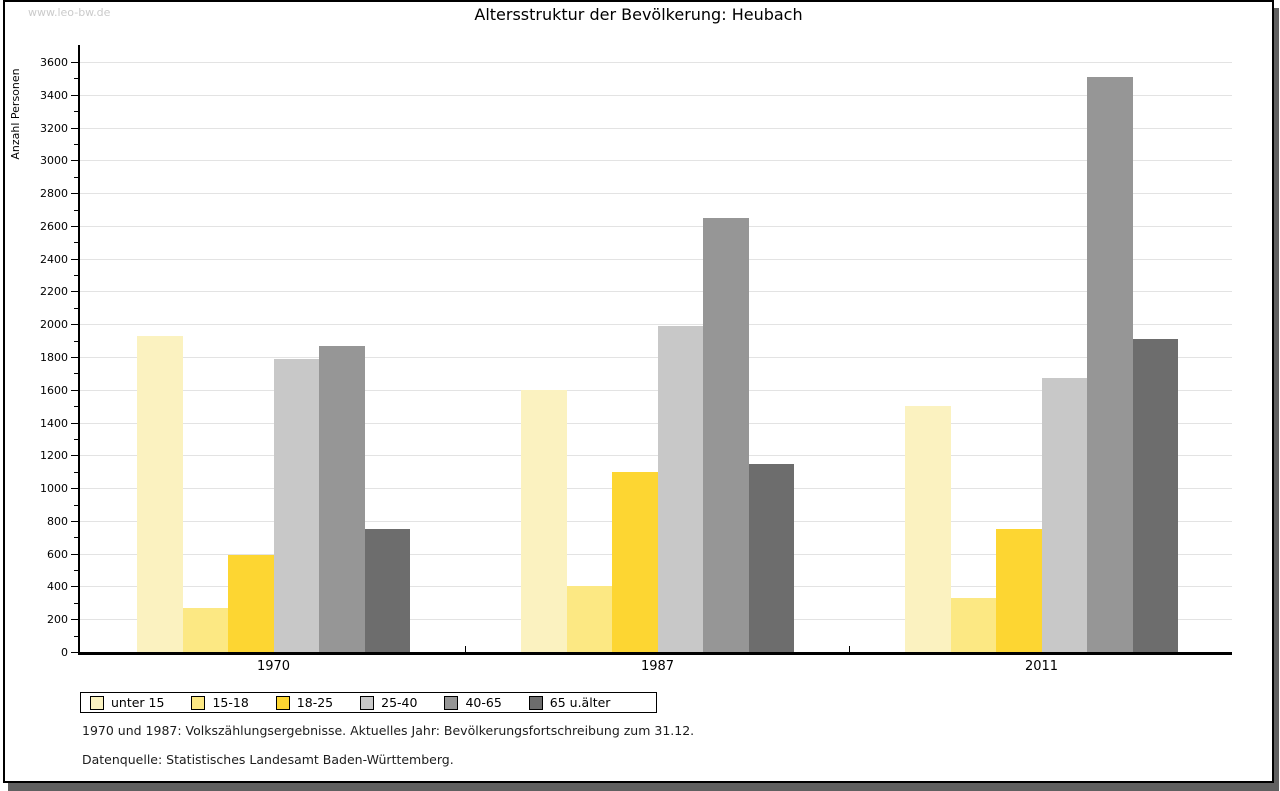 This screenshot has height=791, width=1280. Describe the element at coordinates (771, 557) in the screenshot. I see `bar-1987-65-u.älter` at that location.